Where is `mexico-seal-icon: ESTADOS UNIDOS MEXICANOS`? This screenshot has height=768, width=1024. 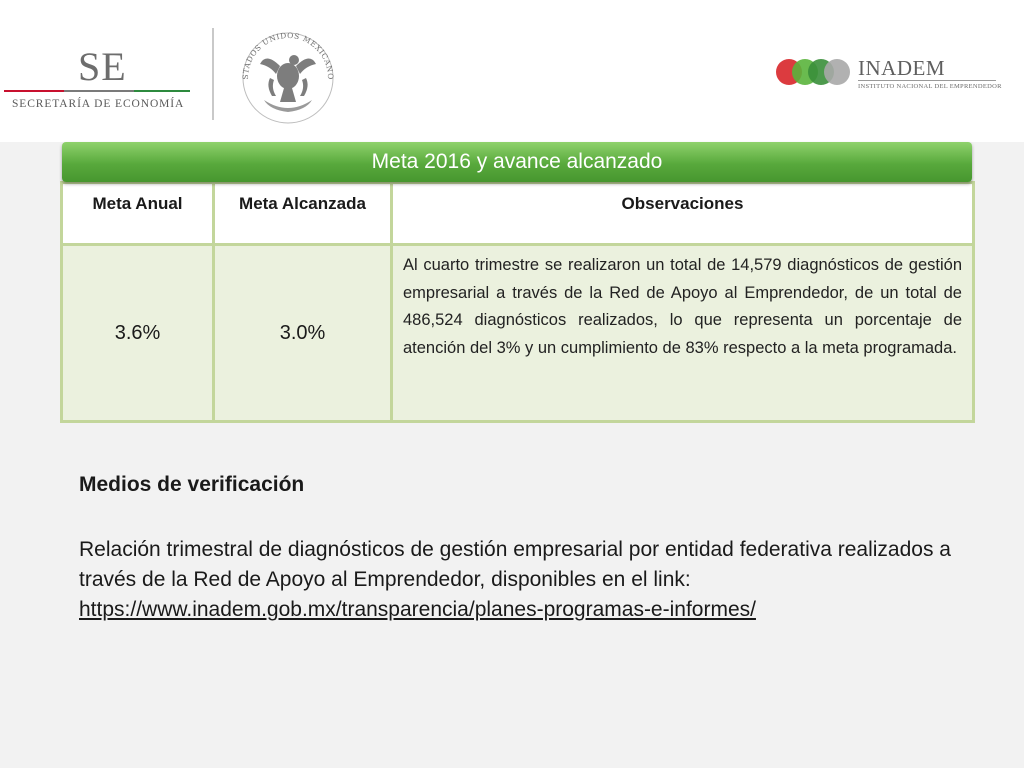
mexico-seal-icon: ESTADOS UNIDOS MEXICANOS is located at coordinates (285, 75).